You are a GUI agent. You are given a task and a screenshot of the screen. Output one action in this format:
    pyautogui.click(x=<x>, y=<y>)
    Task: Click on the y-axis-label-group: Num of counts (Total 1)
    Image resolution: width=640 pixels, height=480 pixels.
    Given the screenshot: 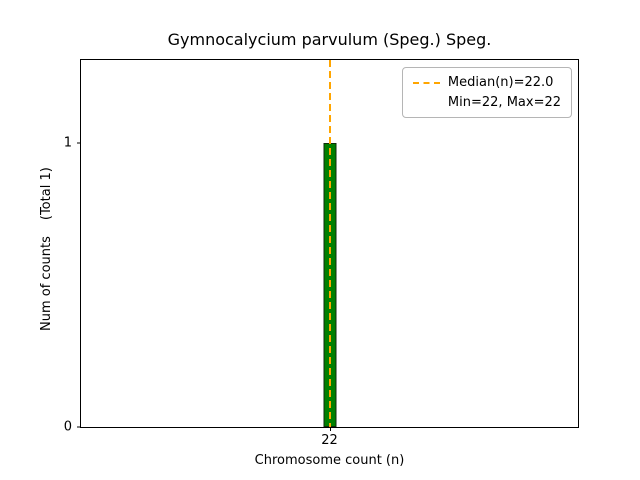 What is the action you would take?
    pyautogui.click(x=46, y=249)
    